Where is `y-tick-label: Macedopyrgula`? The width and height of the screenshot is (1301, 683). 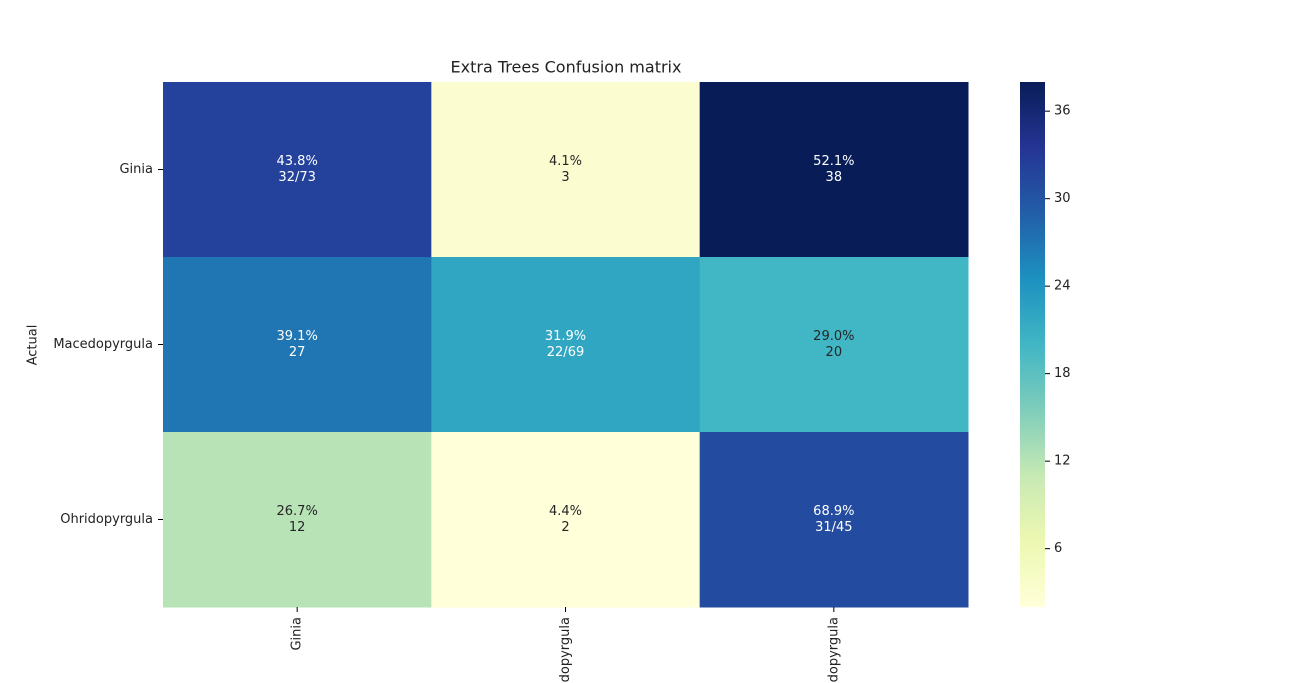 y-tick-label: Macedopyrgula is located at coordinates (103, 344).